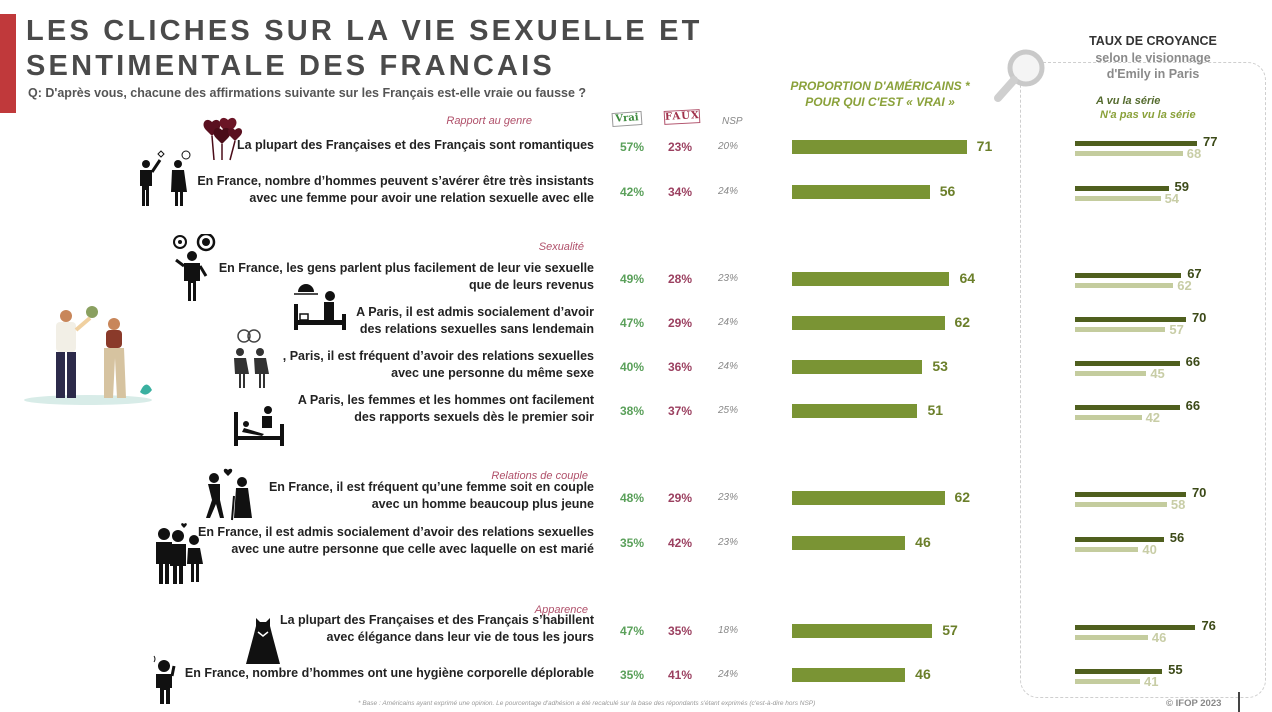  What do you see at coordinates (1151, 681) in the screenshot?
I see `not-seen-value: 41` at bounding box center [1151, 681].